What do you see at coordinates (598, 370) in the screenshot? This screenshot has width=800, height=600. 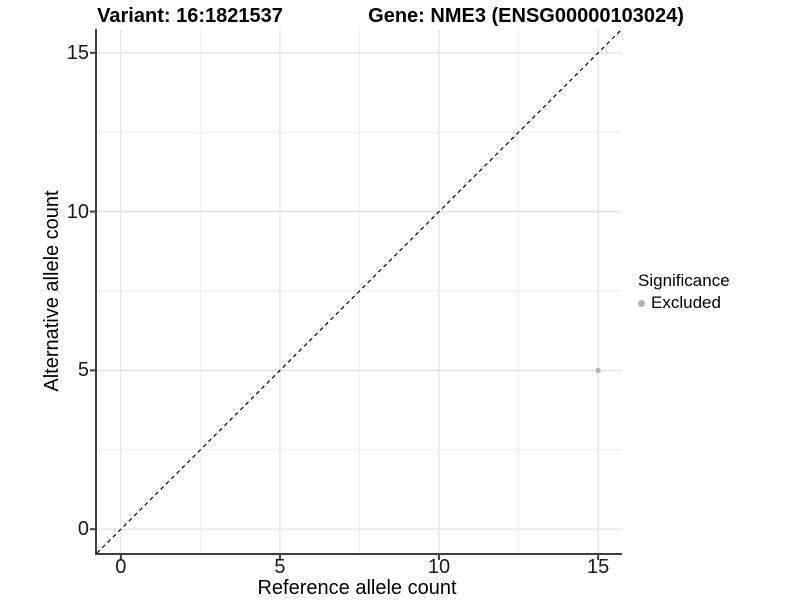 I see `data-point` at bounding box center [598, 370].